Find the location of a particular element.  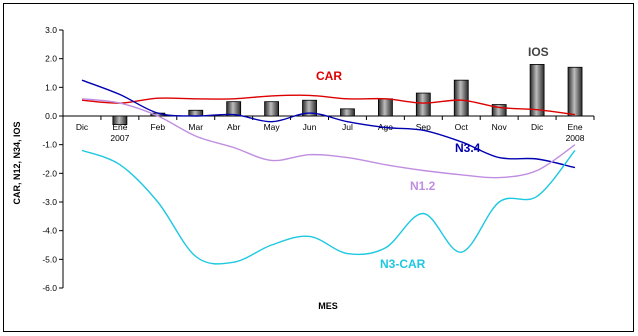

y-tick-label: 2.0 is located at coordinates (51, 59).